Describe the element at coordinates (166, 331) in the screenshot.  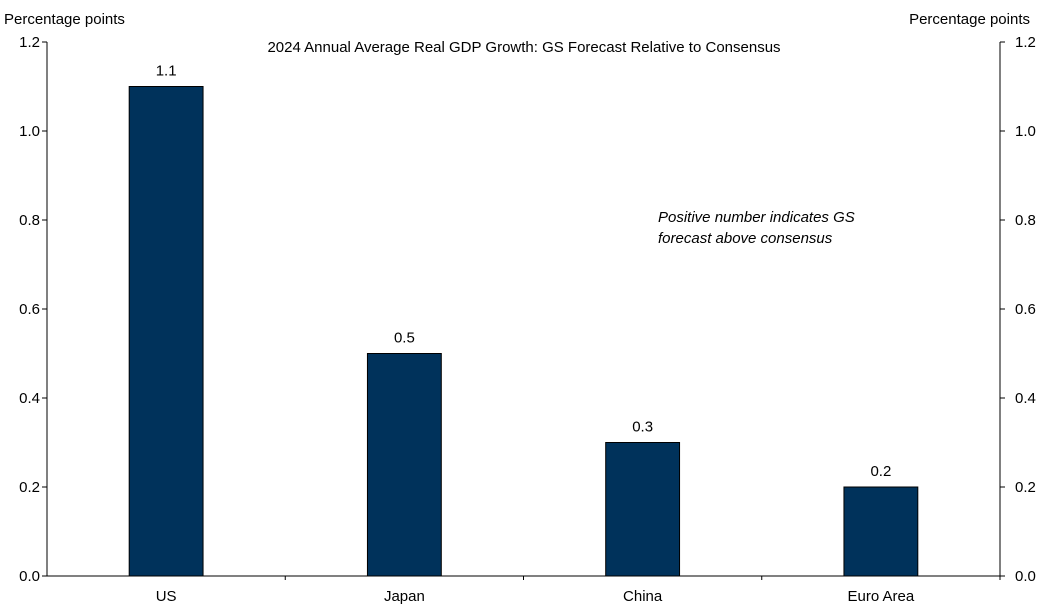
I see `bar-us` at that location.